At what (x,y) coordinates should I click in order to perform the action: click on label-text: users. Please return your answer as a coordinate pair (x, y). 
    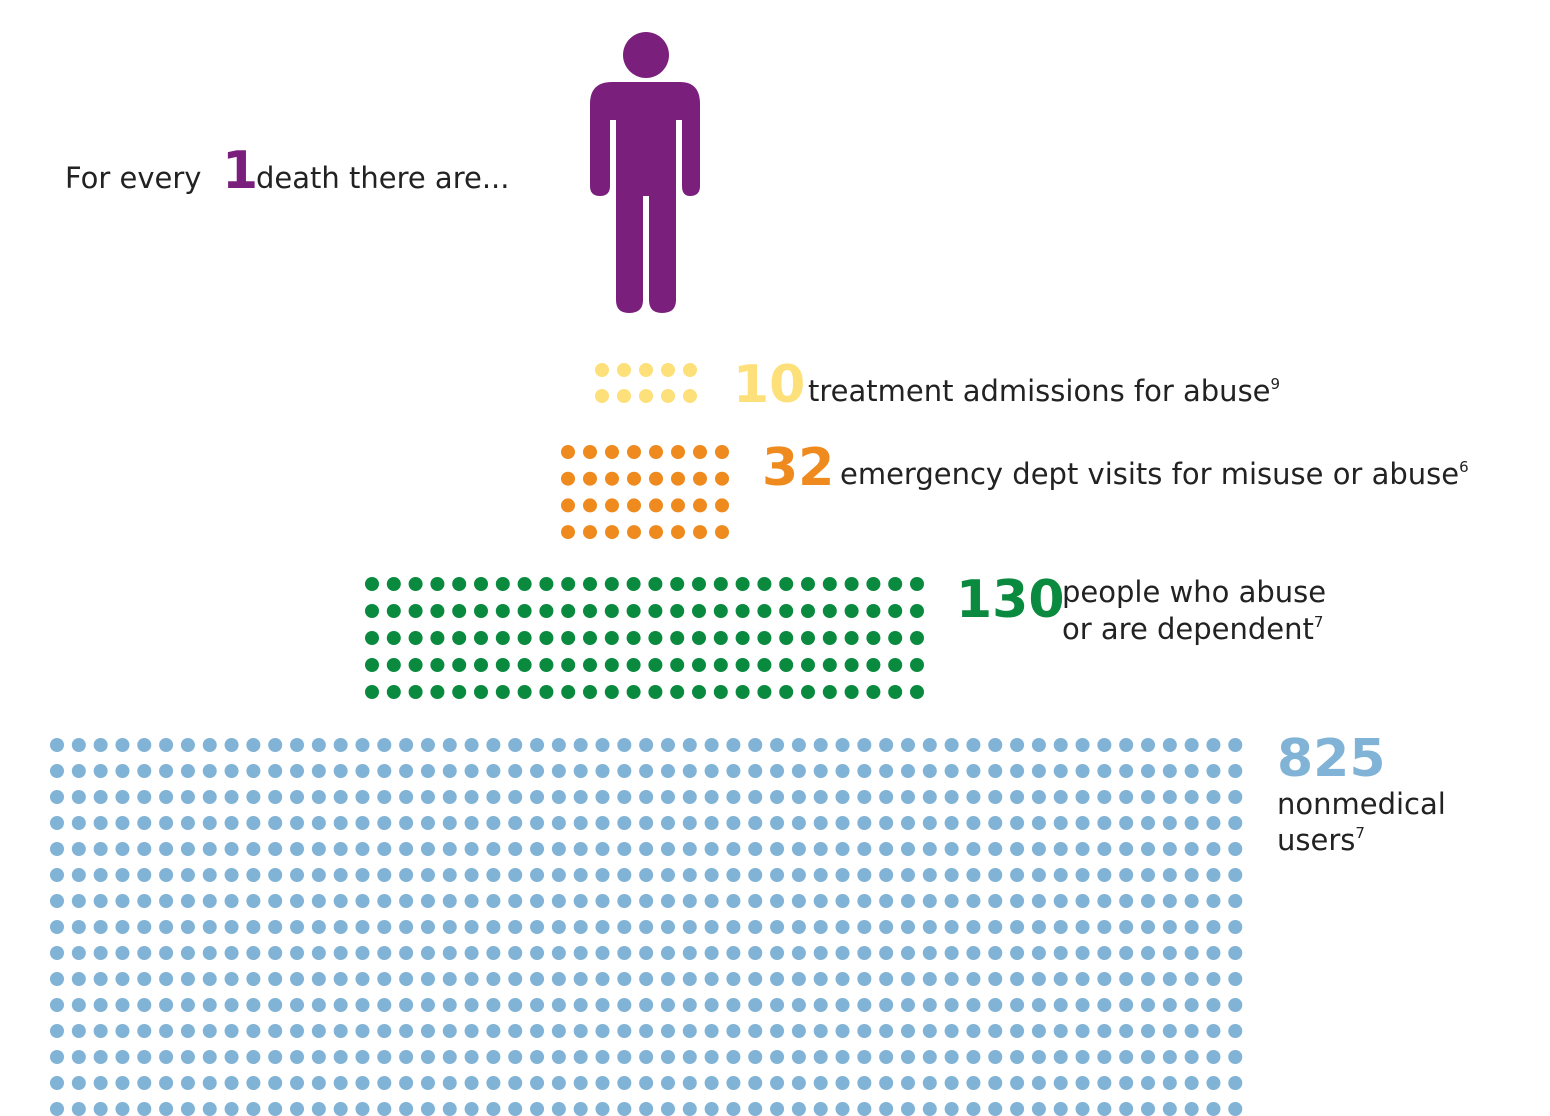
    Looking at the image, I should click on (1316, 840).